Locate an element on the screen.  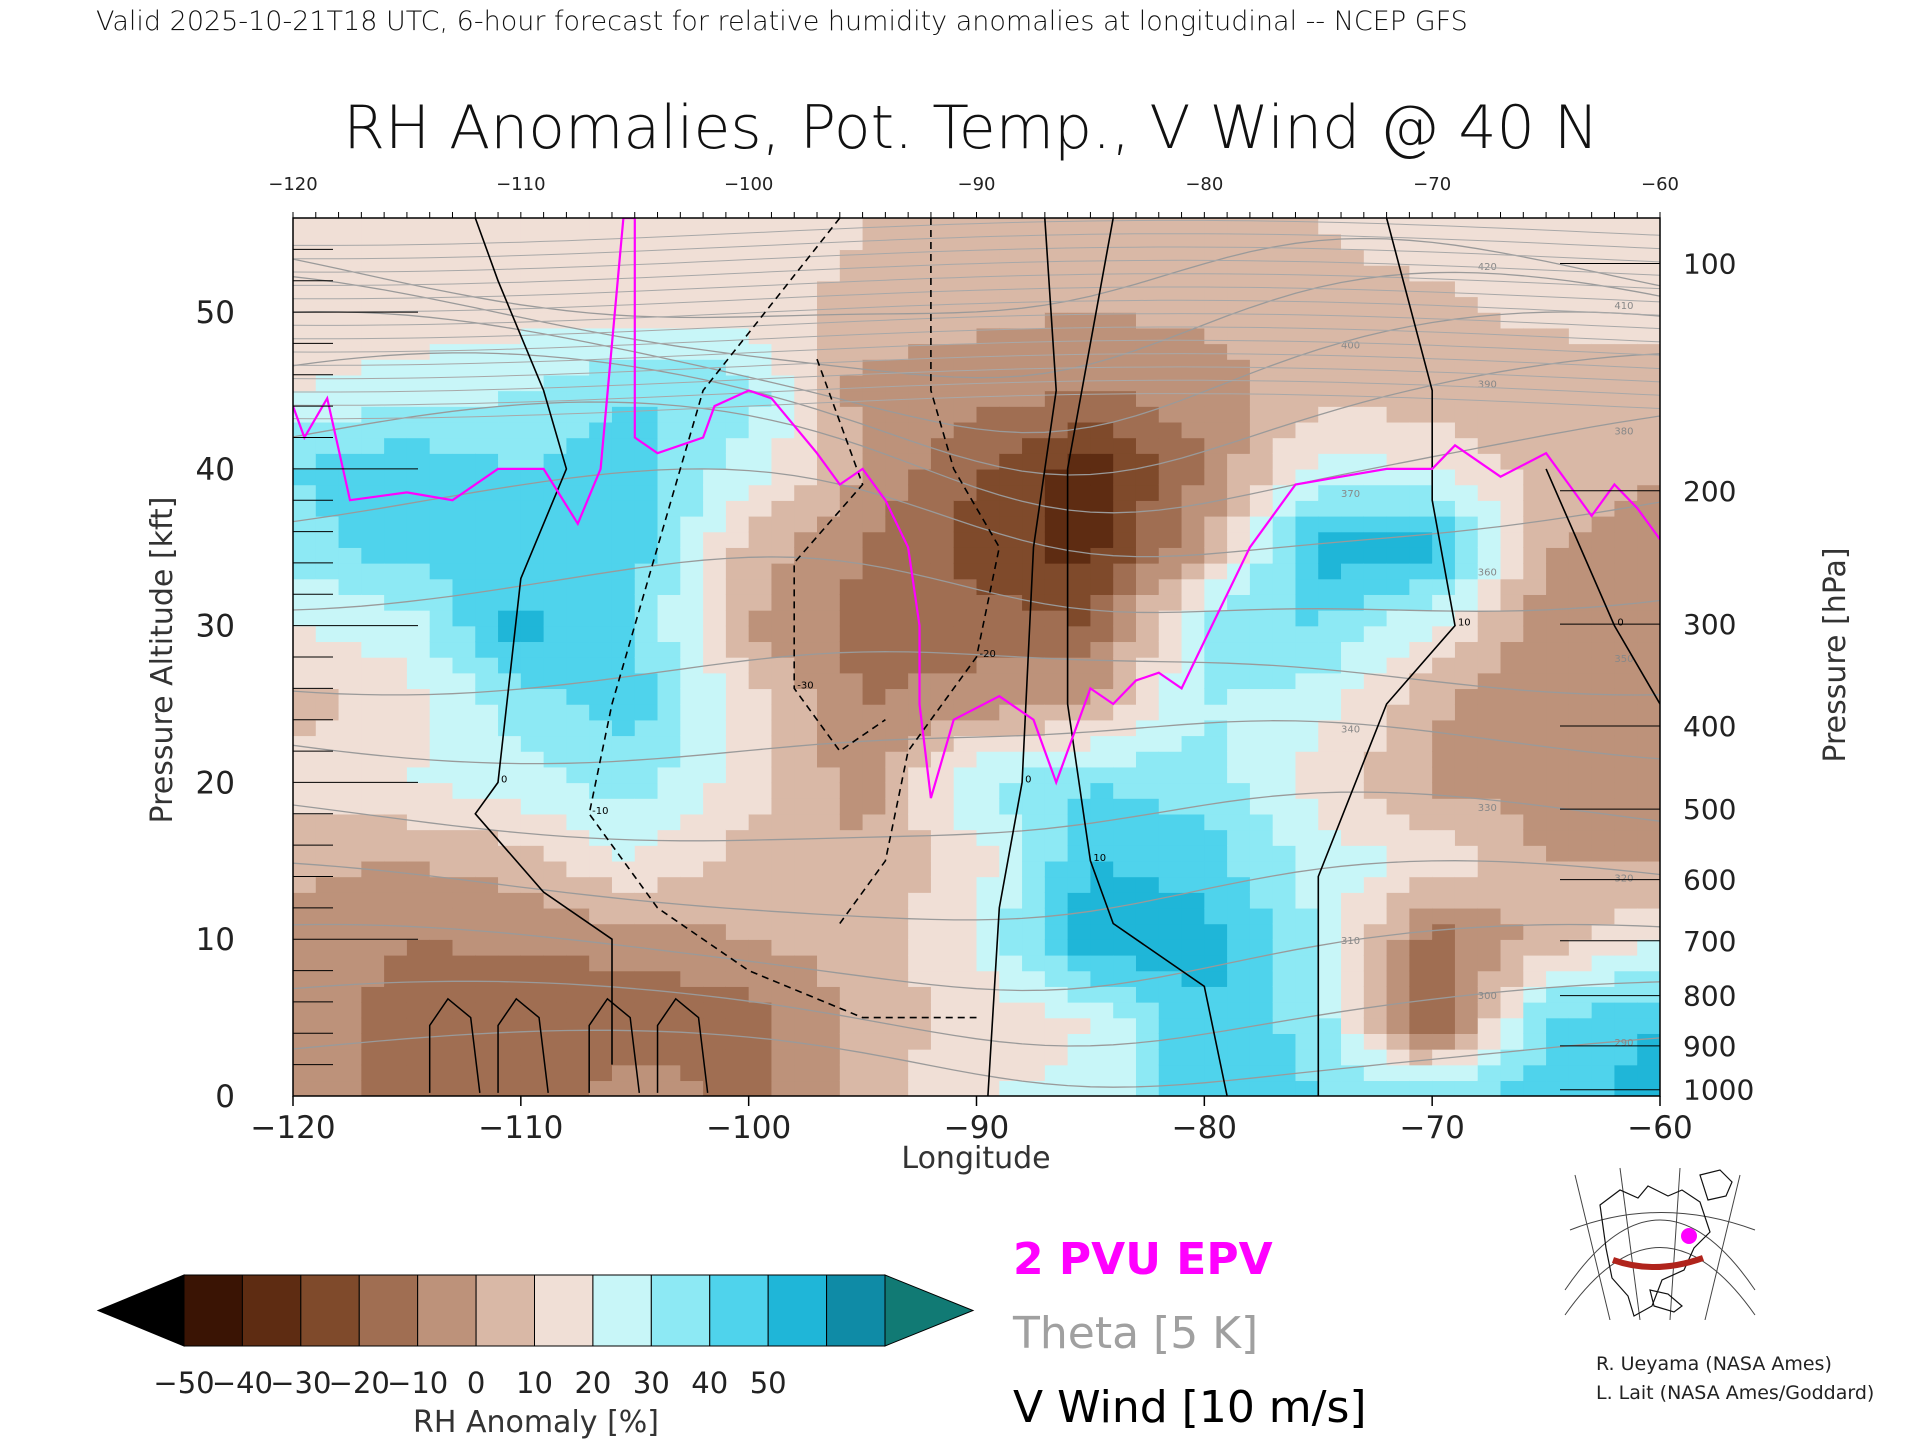
credit-1: R. Ueyama (NASA Ames) is located at coordinates (1714, 1364).